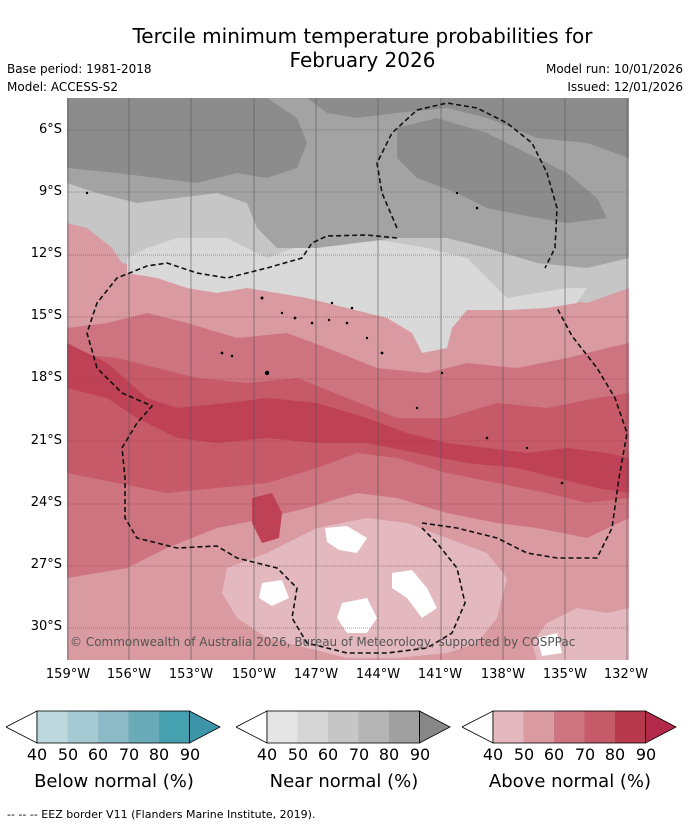  I want to click on below-tick-90: 90, so click(190, 754).